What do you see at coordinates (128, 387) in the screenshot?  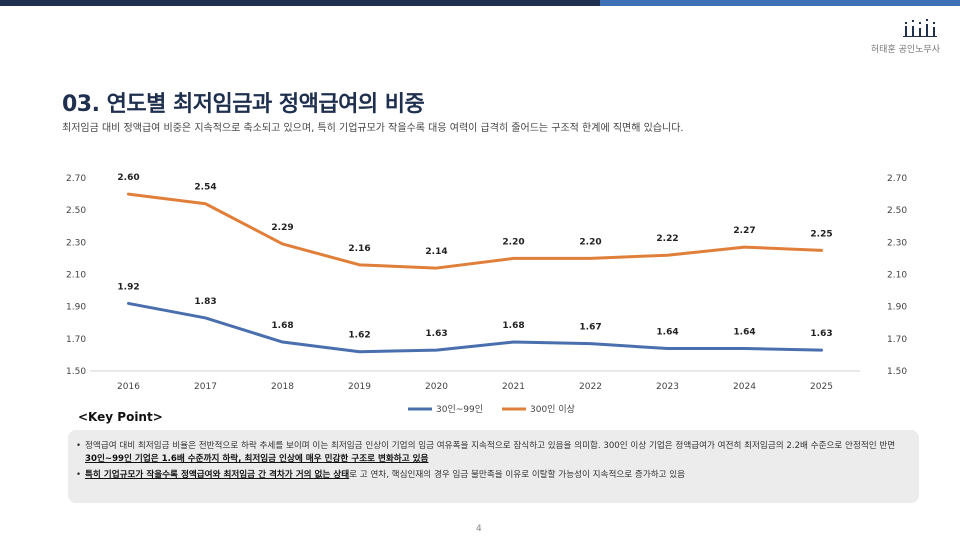 I see `x-tick-label: 2016` at bounding box center [128, 387].